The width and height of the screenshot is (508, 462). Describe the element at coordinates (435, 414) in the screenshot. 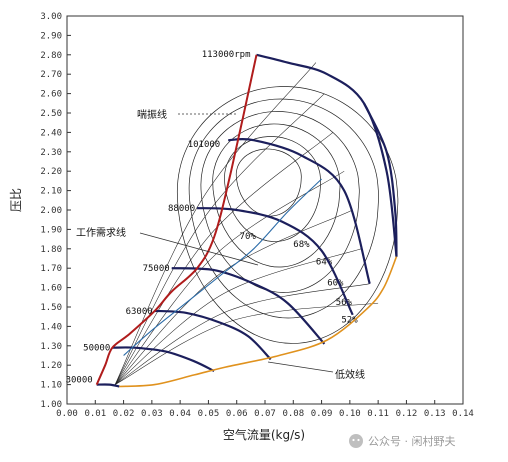

I see `x-tick-label: 0.13` at that location.